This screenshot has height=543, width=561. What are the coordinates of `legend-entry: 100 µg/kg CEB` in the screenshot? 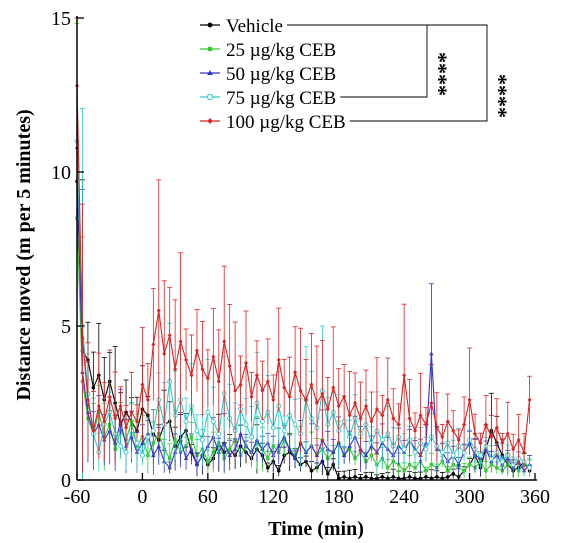 It's located at (273, 122).